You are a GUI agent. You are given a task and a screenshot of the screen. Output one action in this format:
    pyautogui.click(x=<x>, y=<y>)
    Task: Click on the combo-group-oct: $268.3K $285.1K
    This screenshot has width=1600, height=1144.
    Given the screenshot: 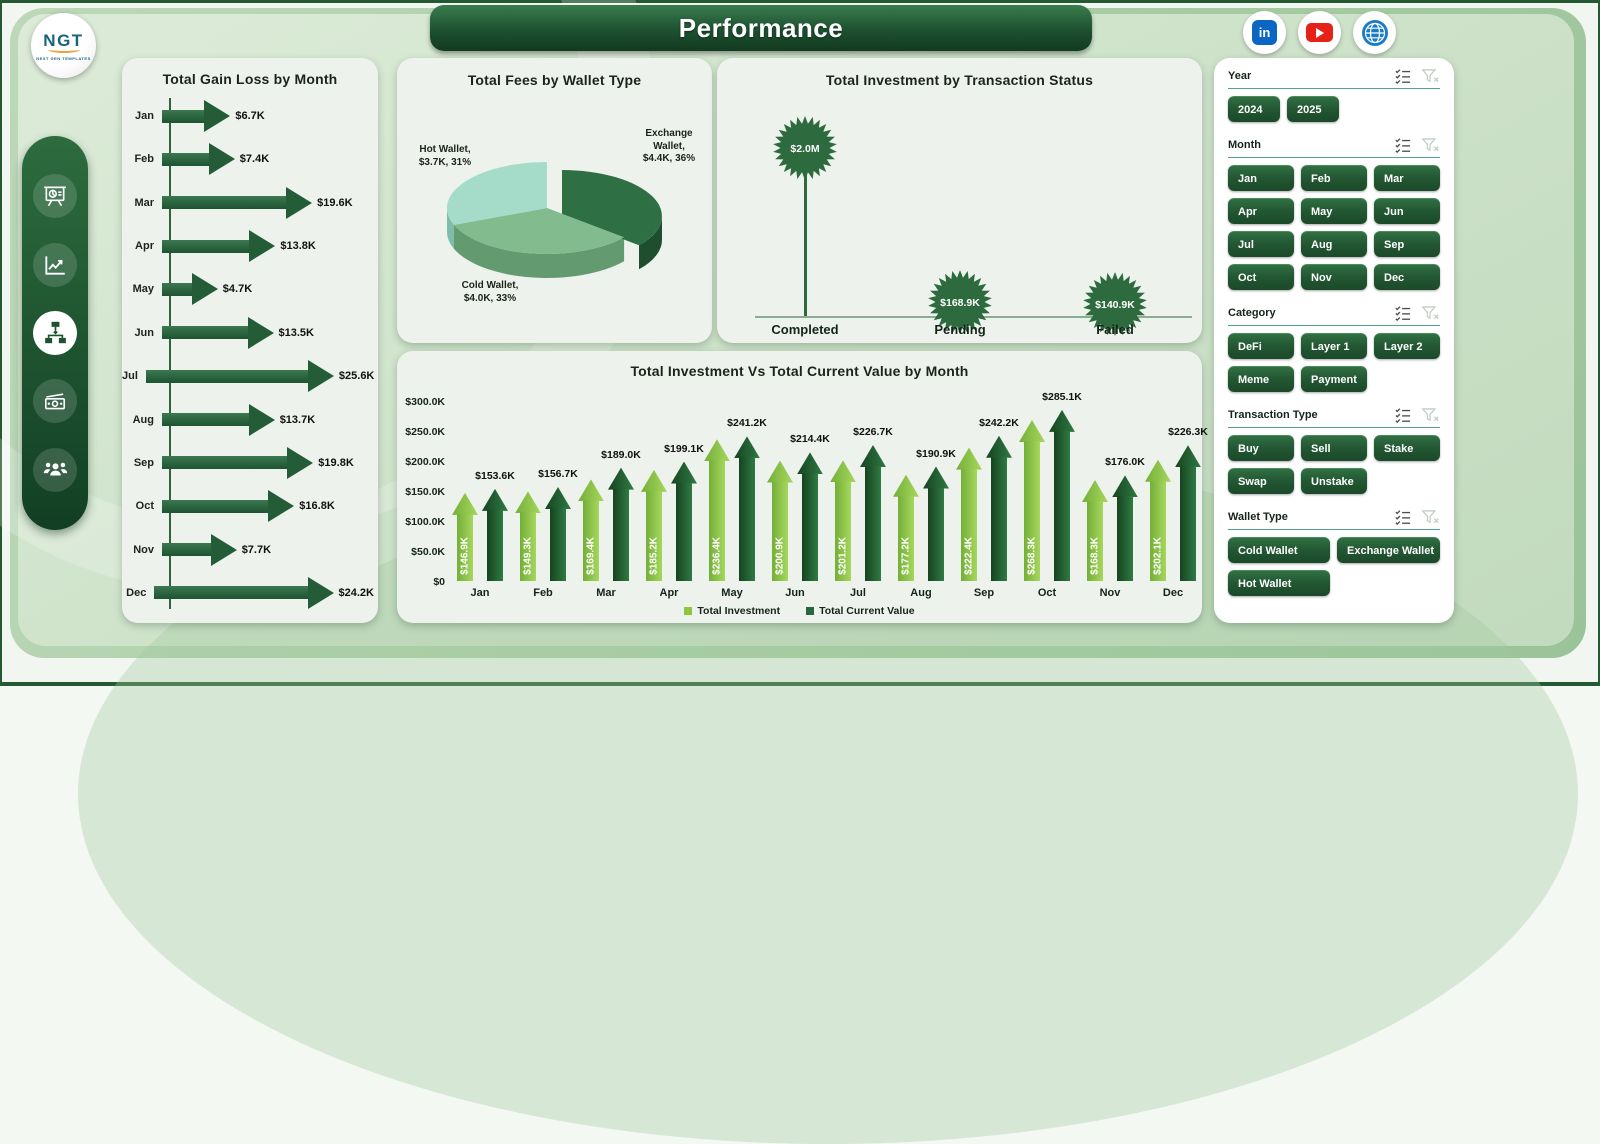 What is the action you would take?
    pyautogui.click(x=1050, y=486)
    